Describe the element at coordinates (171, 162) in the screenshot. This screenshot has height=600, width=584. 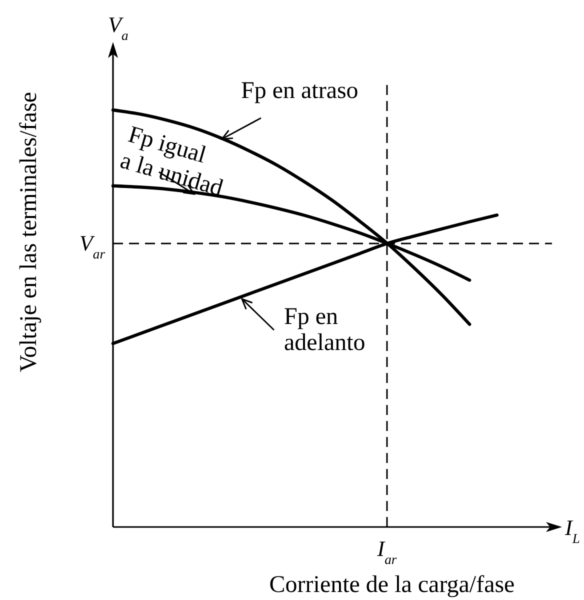
I see `text: Fp igual a la unidad` at that location.